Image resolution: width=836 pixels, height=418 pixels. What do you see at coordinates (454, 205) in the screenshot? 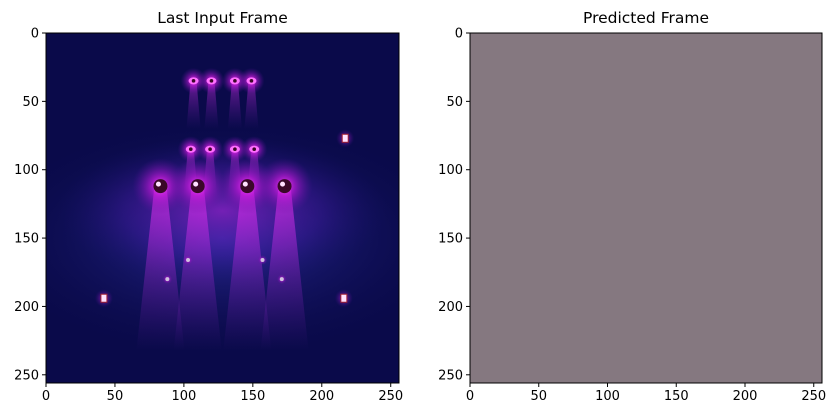
I see `y-axis-right: 0 50 100 150 200 250` at bounding box center [454, 205].